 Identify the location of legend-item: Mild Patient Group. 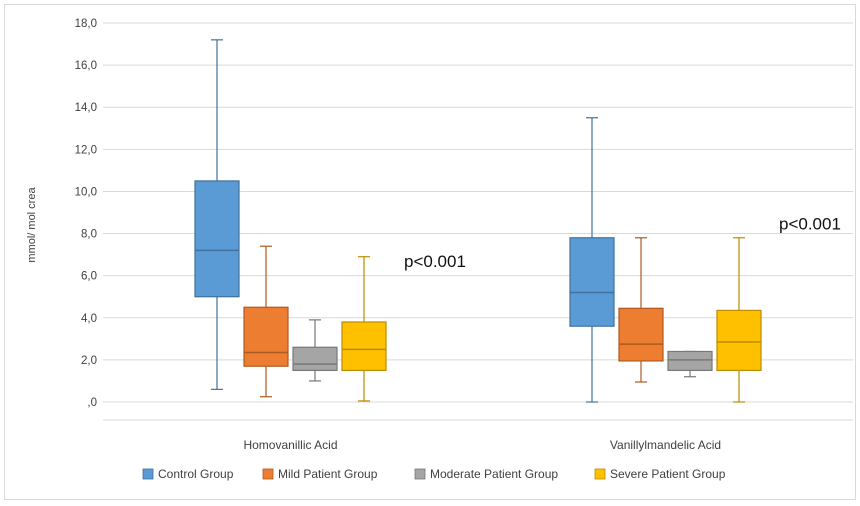
(320, 474).